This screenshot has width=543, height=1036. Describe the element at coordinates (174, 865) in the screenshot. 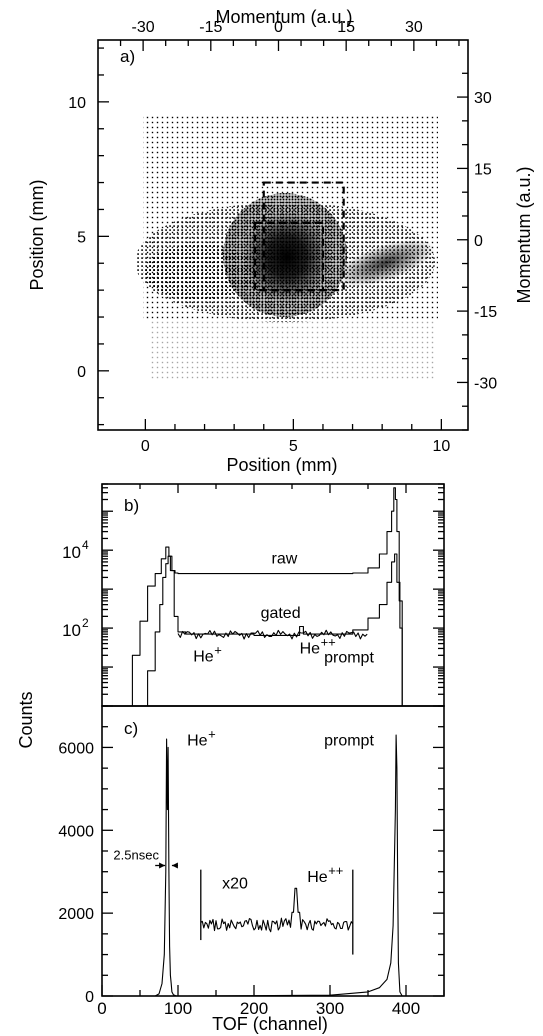

I see `fwhm-arrowhead-right` at that location.